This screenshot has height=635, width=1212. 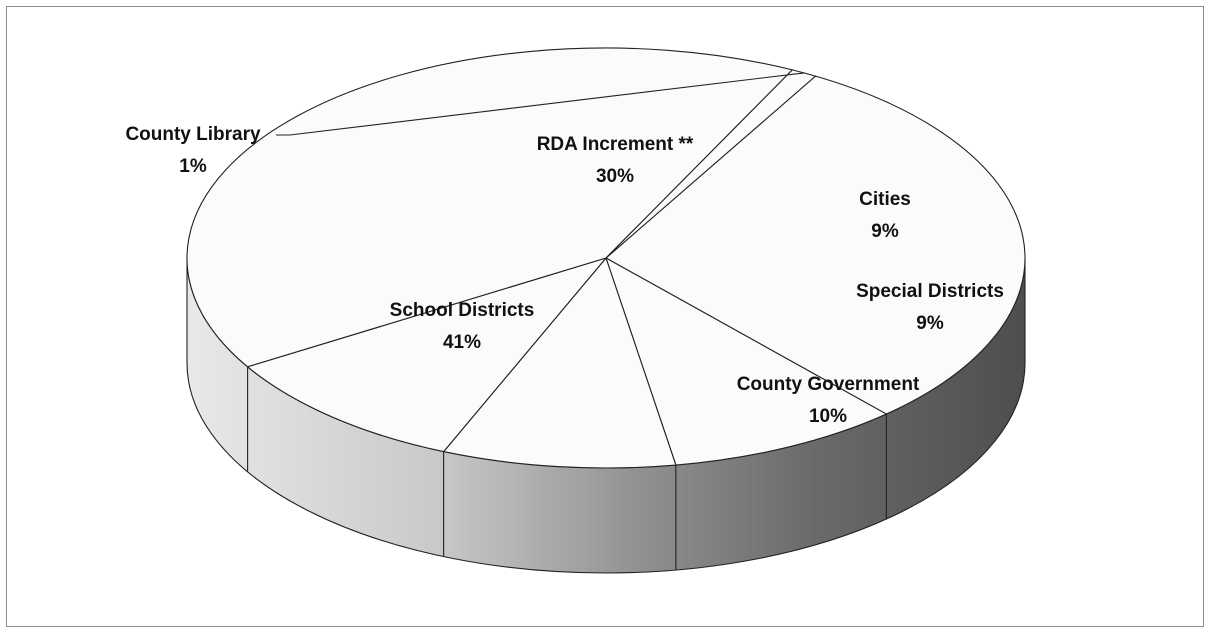 I want to click on slice-label-special-districts: Special Districts, so click(x=930, y=291).